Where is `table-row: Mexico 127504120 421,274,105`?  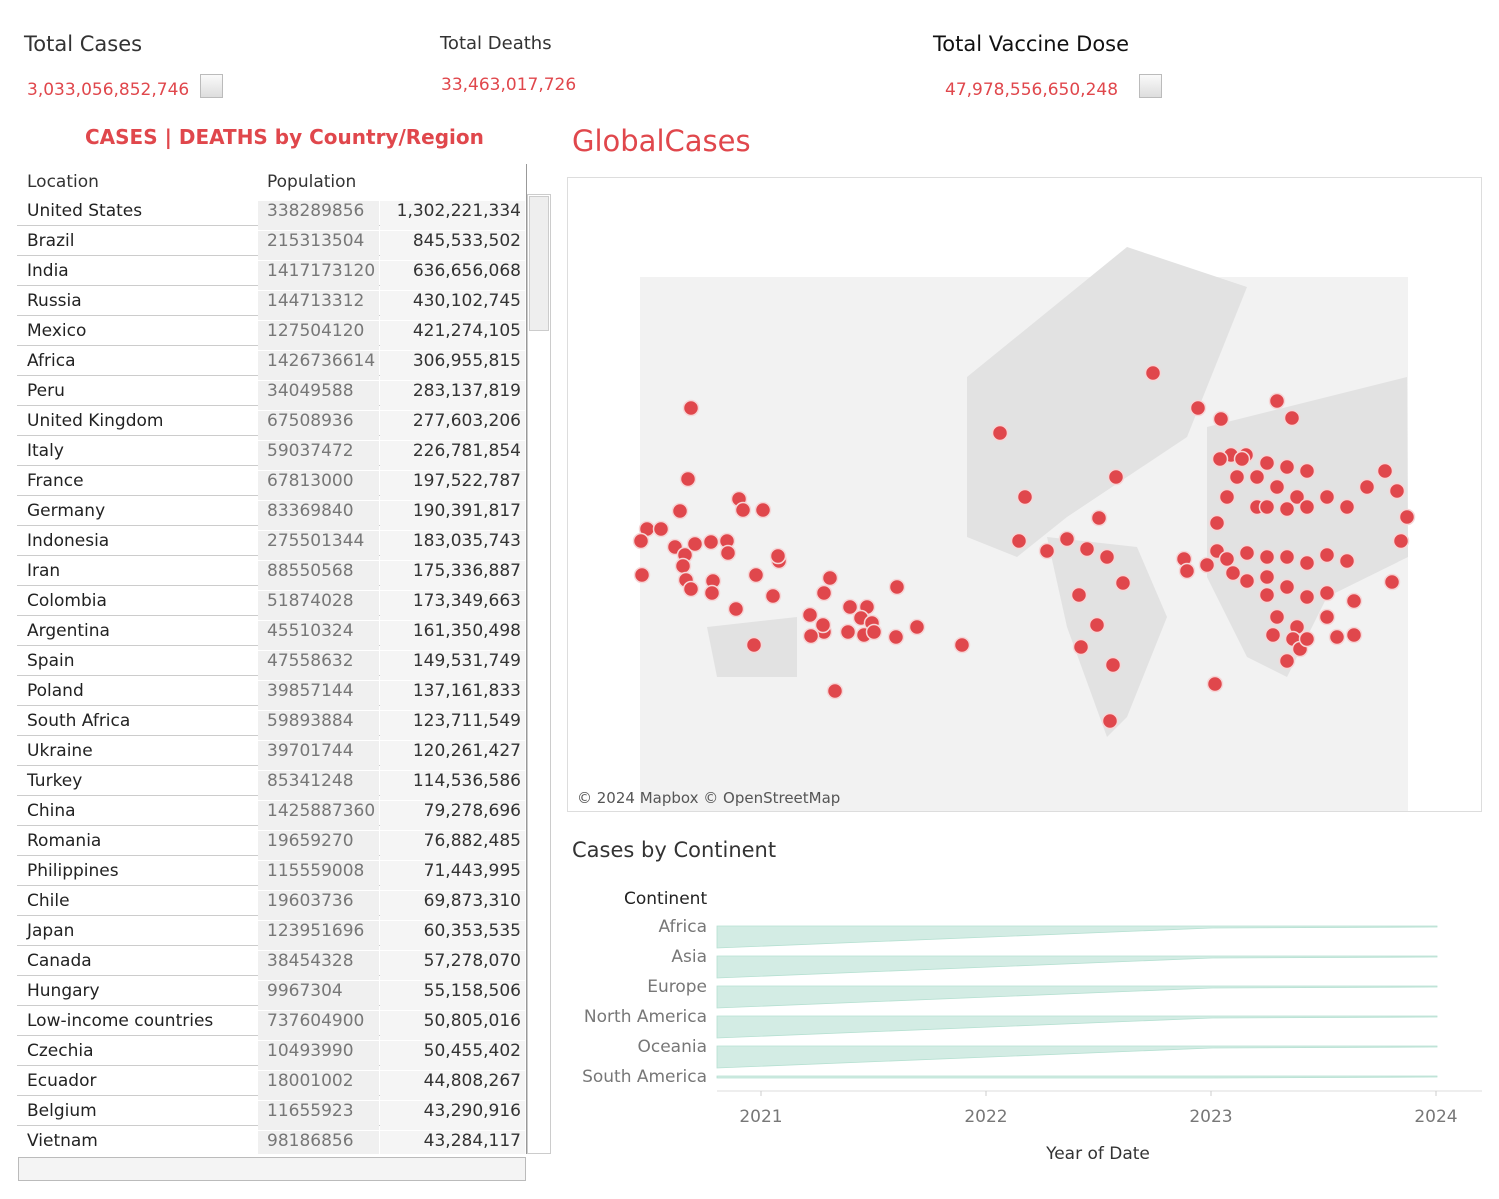 table-row: Mexico 127504120 421,274,105 is located at coordinates (271, 333).